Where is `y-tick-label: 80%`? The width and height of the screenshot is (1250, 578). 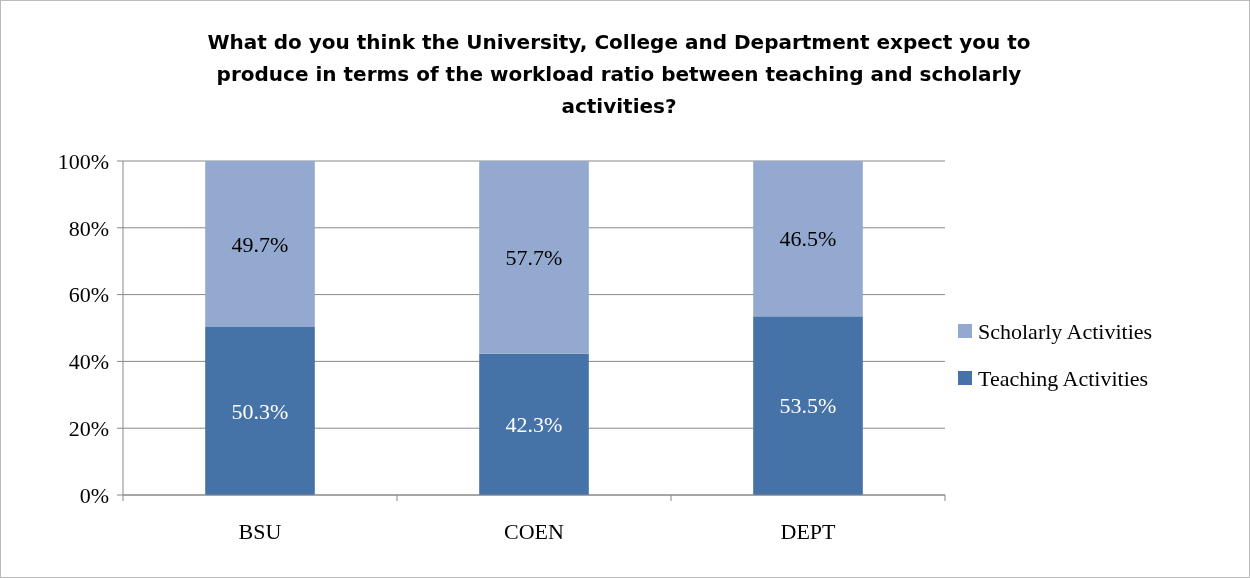 y-tick-label: 80% is located at coordinates (88, 228).